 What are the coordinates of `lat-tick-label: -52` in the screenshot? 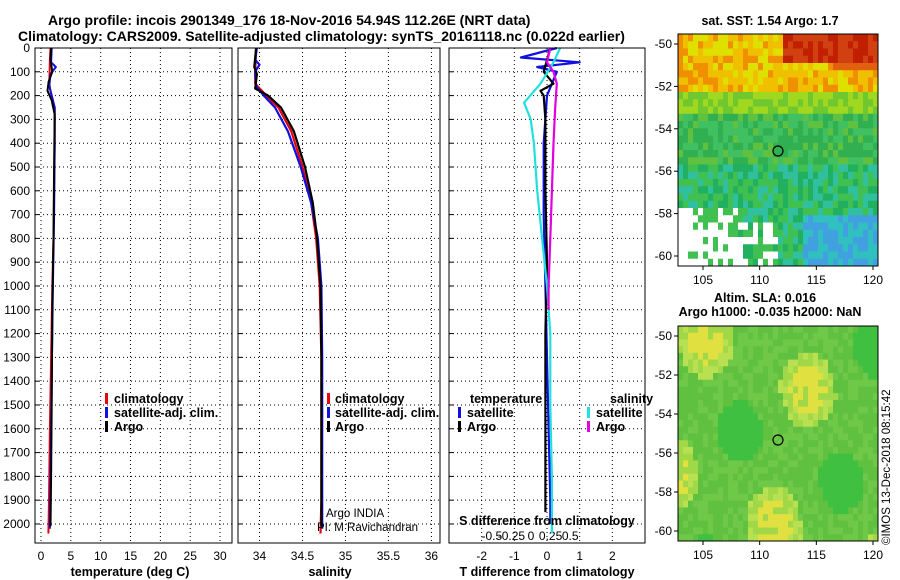 It's located at (664, 86).